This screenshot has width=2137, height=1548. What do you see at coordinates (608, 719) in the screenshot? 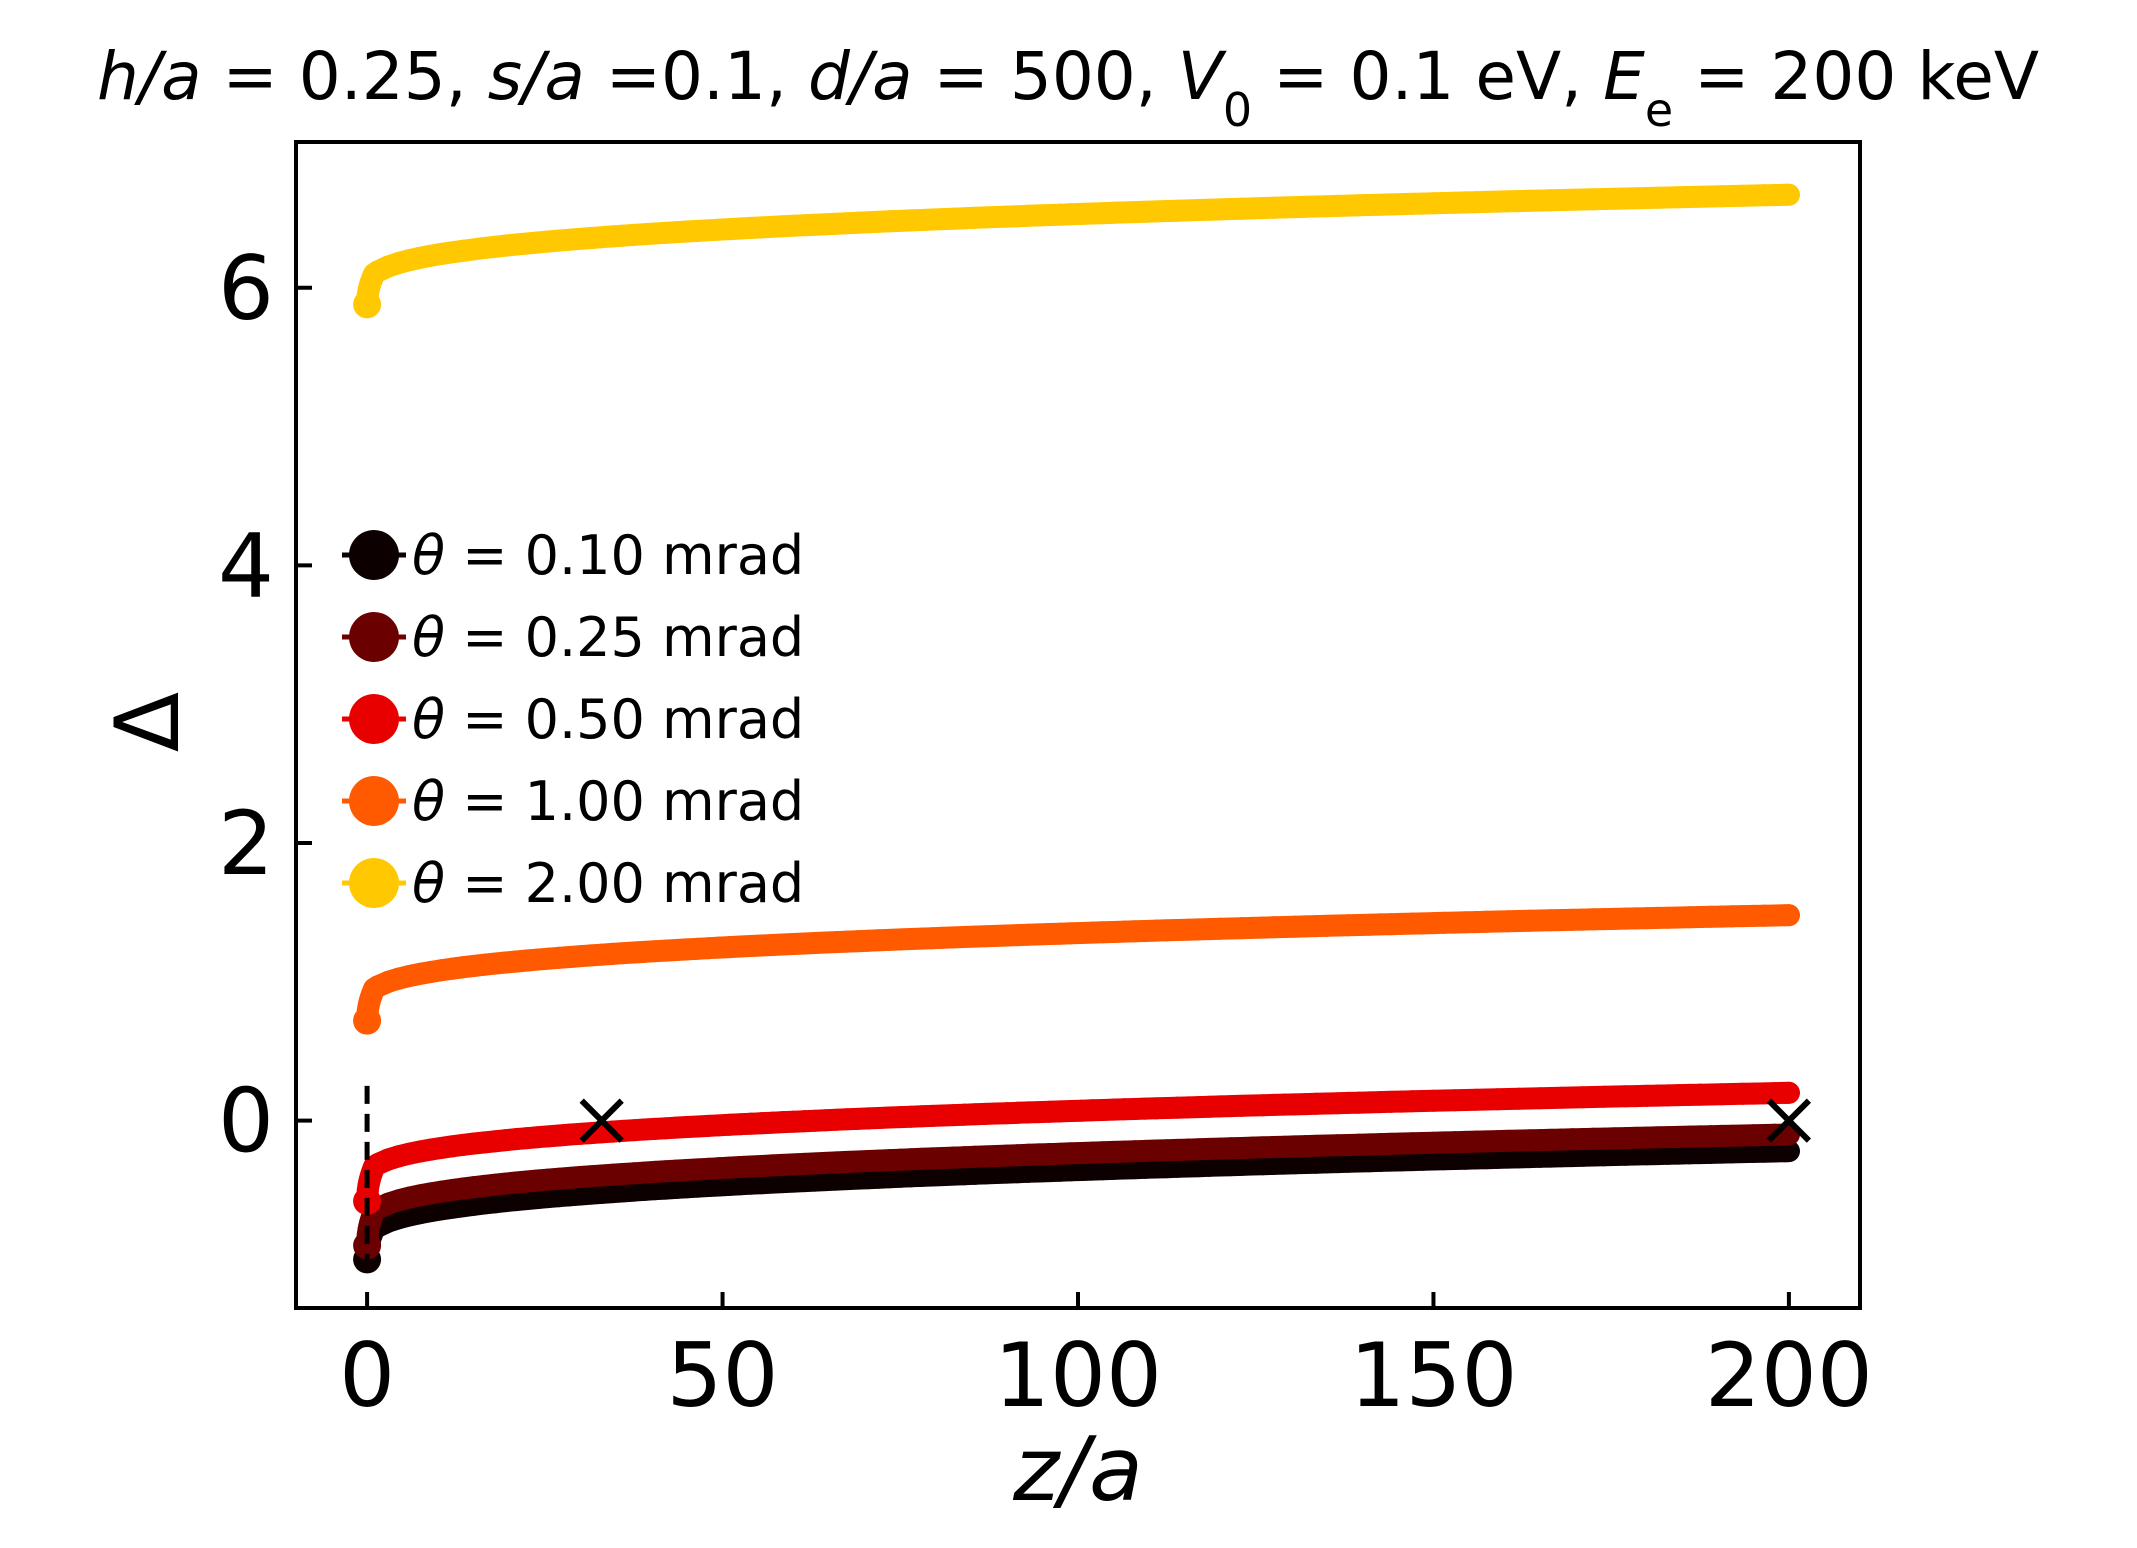
I see `legend-label: θ = 0.50 mrad` at bounding box center [608, 719].